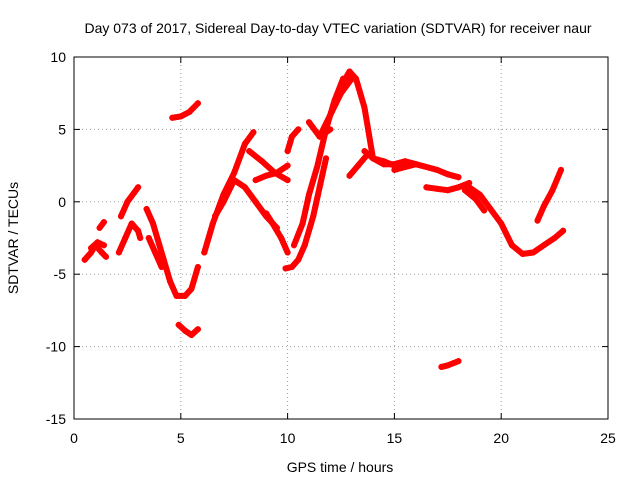 Image resolution: width=640 pixels, height=480 pixels. Describe the element at coordinates (56, 347) in the screenshot. I see `y-tick-label: -10` at that location.